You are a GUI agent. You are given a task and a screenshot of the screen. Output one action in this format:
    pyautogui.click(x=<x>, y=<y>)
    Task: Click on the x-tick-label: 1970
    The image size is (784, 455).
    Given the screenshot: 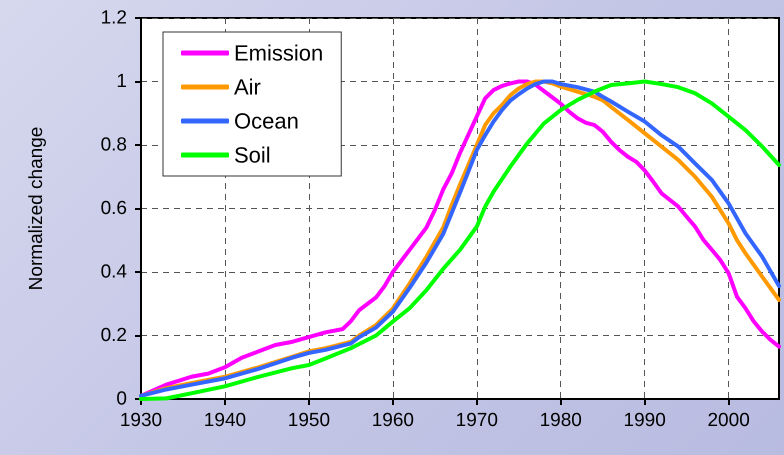 What is the action you would take?
    pyautogui.click(x=477, y=420)
    